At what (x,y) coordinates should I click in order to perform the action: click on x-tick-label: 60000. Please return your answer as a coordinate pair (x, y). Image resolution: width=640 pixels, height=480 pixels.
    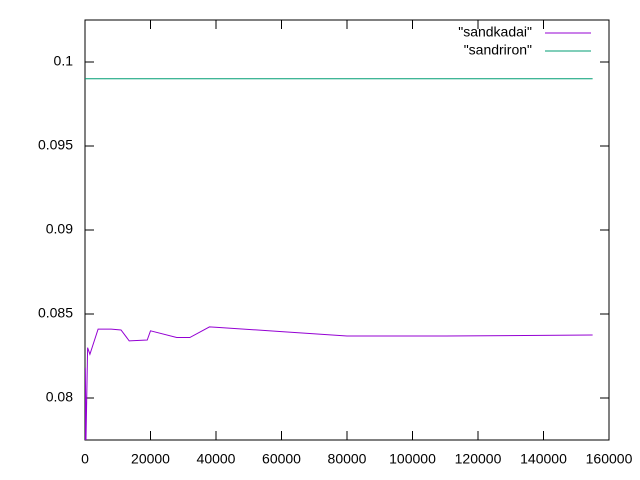
    Looking at the image, I should click on (281, 459).